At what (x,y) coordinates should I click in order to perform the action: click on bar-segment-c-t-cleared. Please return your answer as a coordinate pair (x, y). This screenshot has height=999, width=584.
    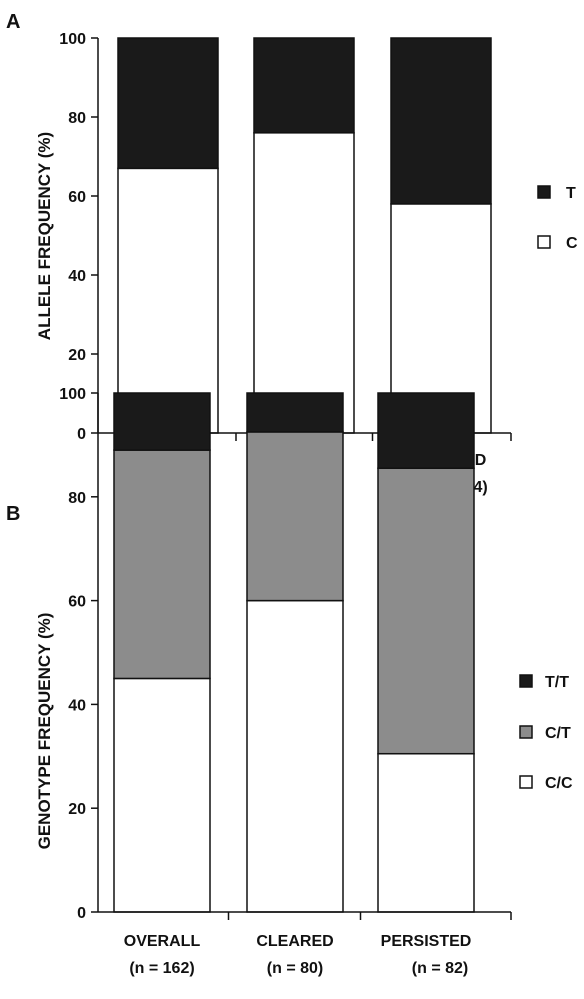
    Looking at the image, I should click on (295, 516).